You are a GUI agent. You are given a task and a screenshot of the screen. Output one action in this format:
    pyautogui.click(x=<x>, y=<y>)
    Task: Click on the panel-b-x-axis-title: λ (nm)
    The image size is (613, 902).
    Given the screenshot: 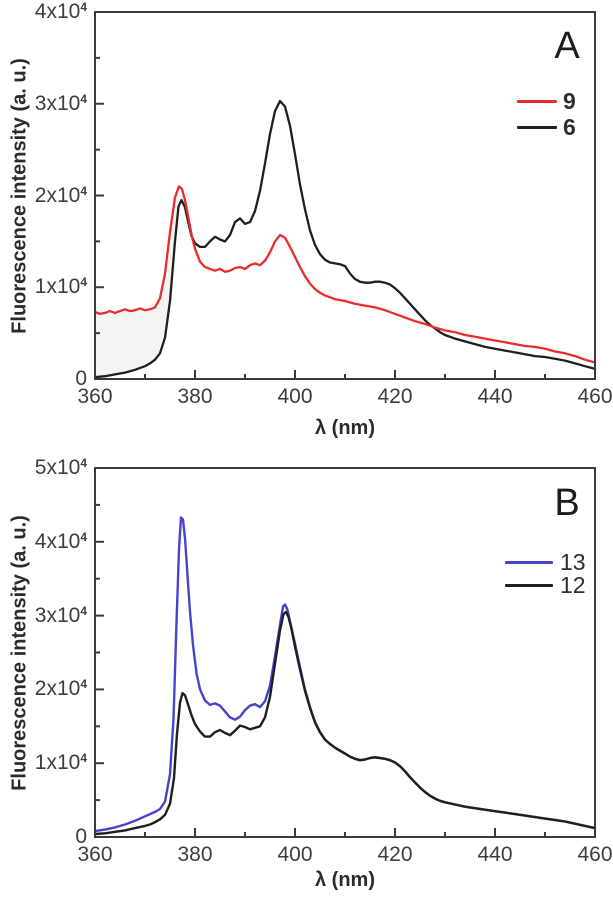 What is the action you would take?
    pyautogui.click(x=345, y=880)
    